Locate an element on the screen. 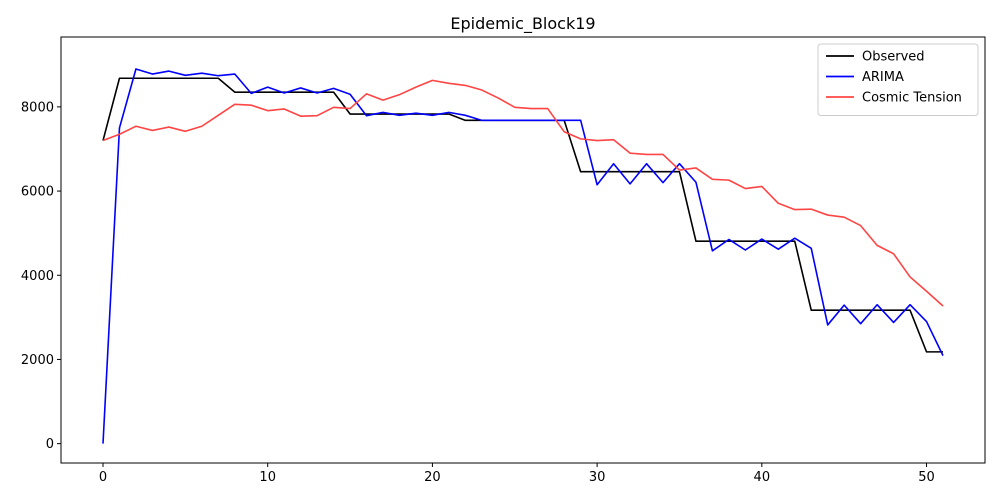 This screenshot has height=500, width=1000. y-axis: 0 2000 4000 6000 8000 is located at coordinates (41, 276).